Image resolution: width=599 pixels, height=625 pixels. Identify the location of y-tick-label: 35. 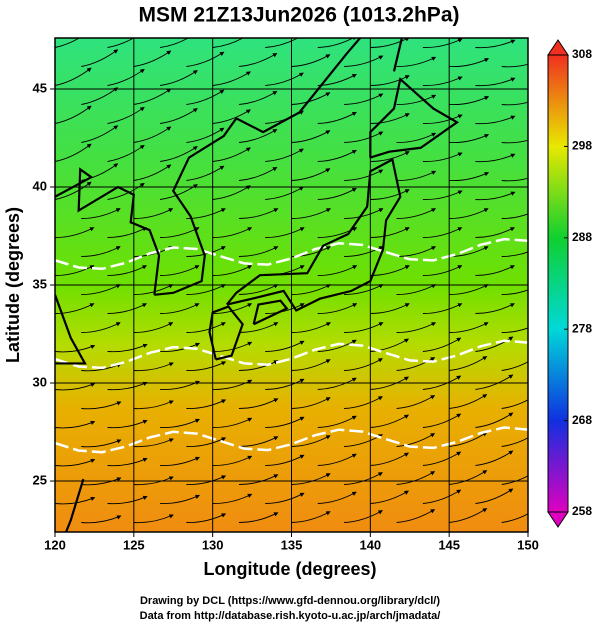
(40, 283).